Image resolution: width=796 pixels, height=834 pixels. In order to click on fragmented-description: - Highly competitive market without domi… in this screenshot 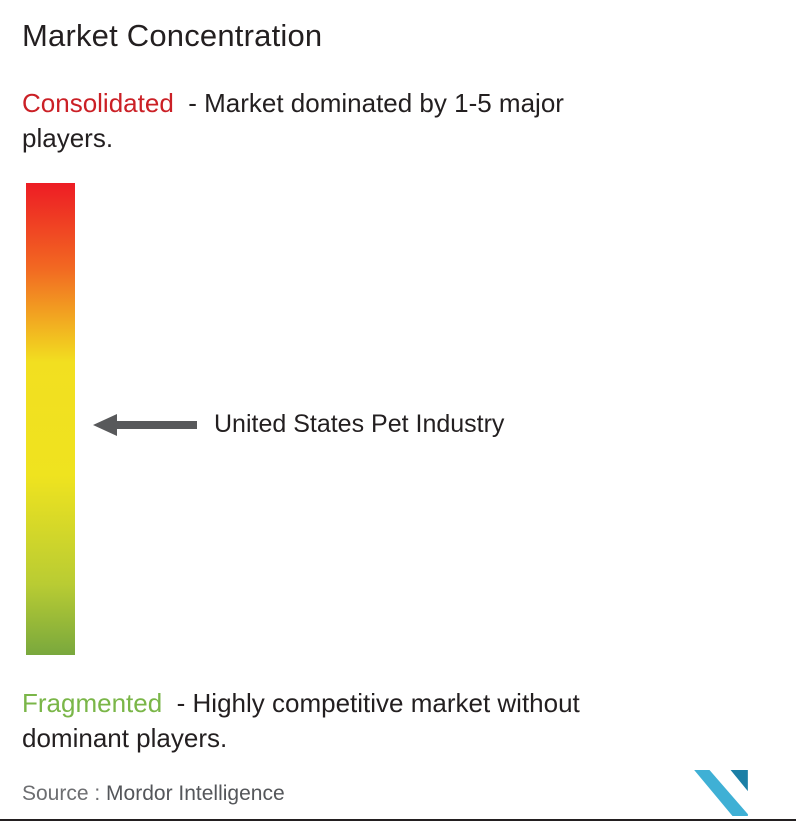, I will do `click(301, 720)`.